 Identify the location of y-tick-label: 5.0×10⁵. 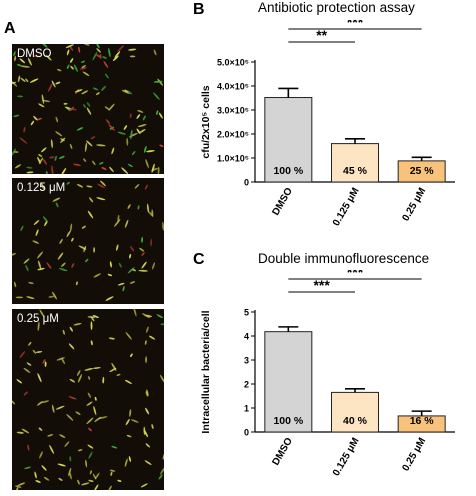
(233, 63).